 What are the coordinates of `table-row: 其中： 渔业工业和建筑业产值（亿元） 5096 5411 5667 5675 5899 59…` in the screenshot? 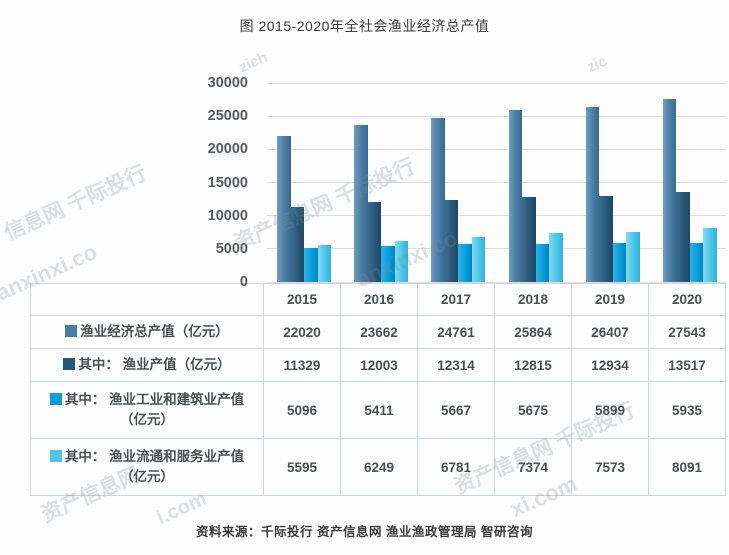 It's located at (378, 410).